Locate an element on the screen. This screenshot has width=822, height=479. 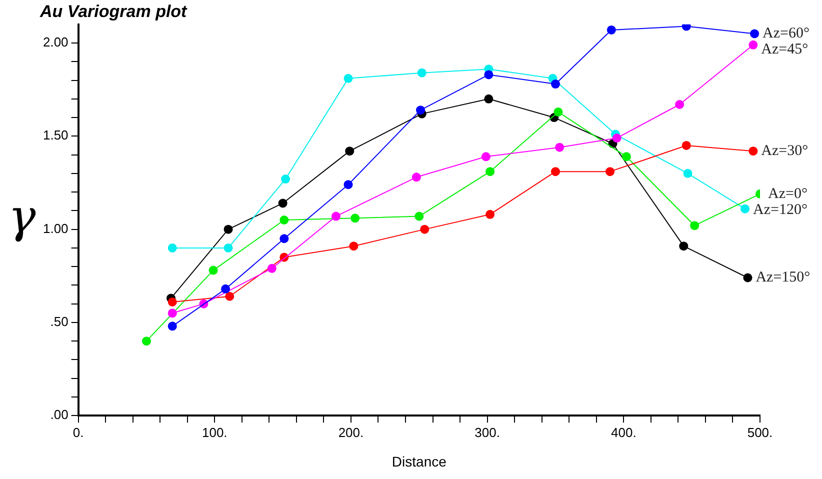
series-label: Az=150° is located at coordinates (783, 278).